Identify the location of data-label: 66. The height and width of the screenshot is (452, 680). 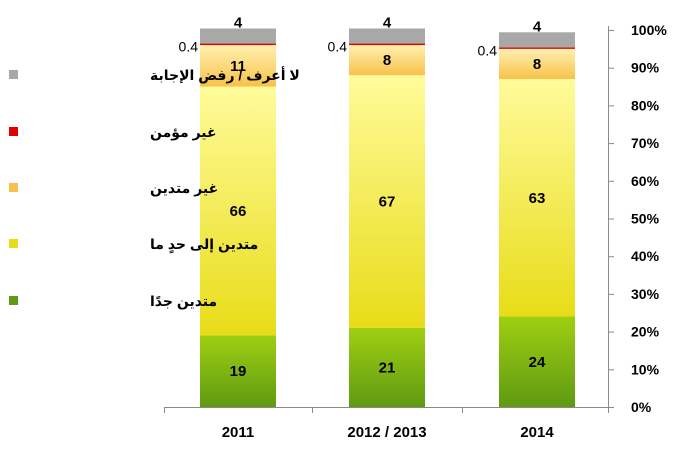
(238, 211).